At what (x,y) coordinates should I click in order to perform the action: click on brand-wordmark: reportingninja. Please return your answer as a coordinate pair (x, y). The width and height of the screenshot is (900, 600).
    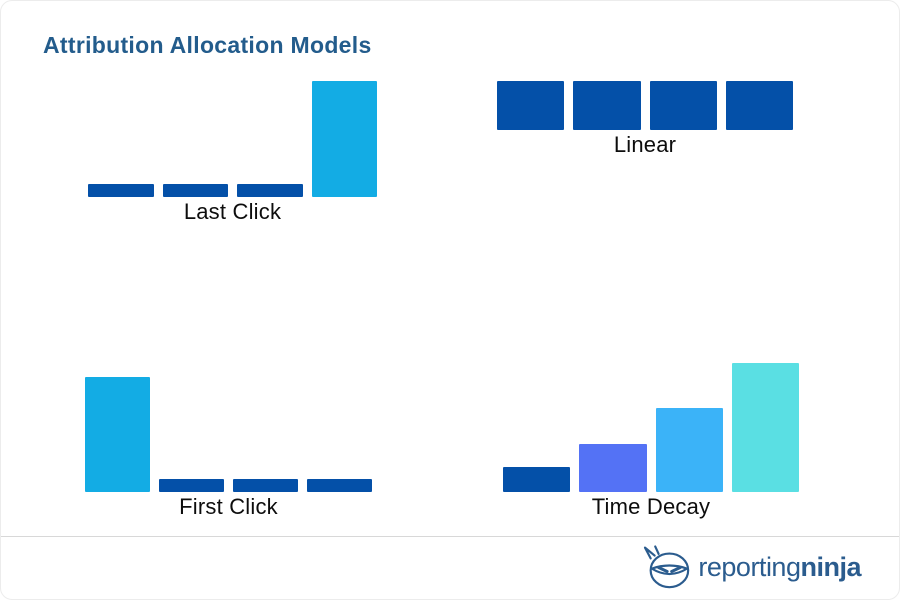
    Looking at the image, I should click on (779, 567).